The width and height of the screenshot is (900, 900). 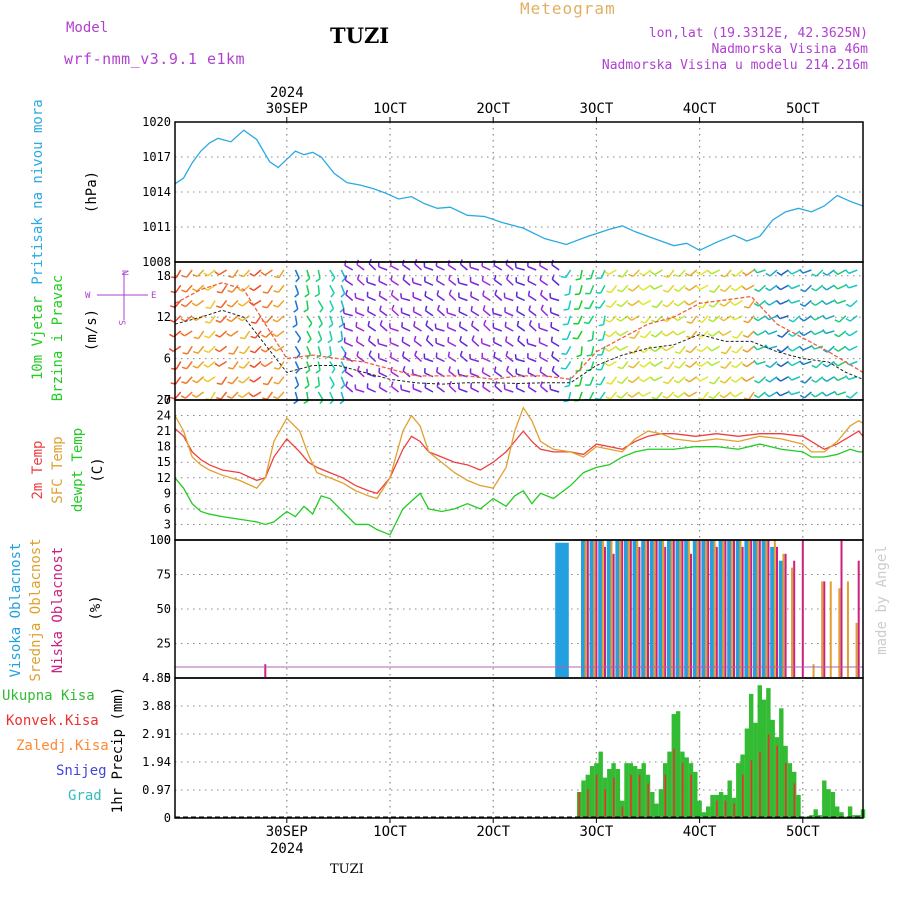 I want to click on pressure-title: Pritisak na nivou mora, so click(x=38, y=191).